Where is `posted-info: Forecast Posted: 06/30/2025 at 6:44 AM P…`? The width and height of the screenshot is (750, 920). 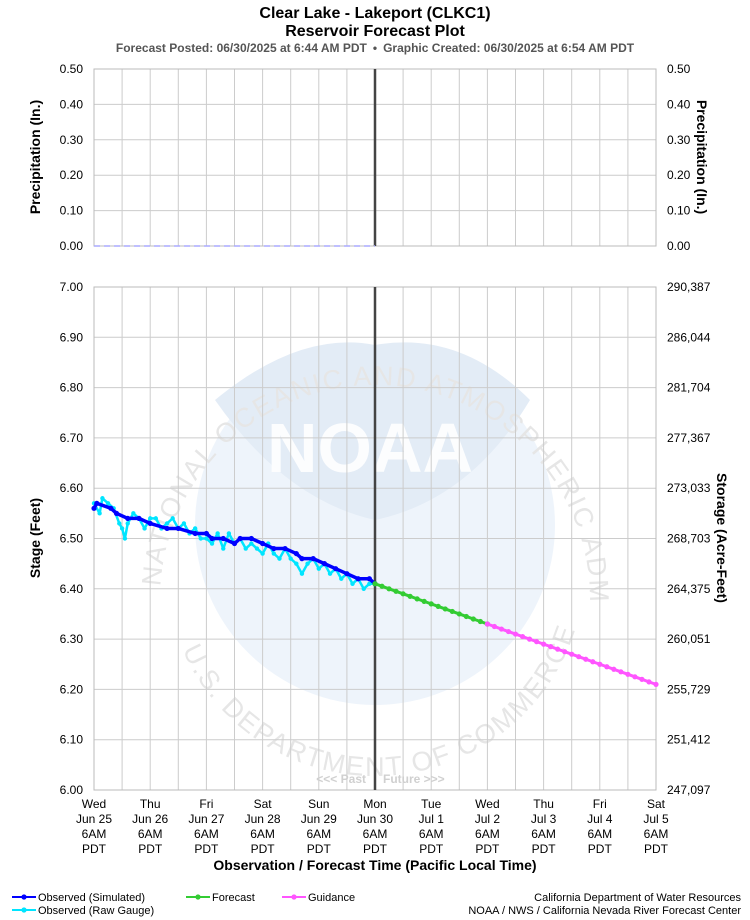 posted-info: Forecast Posted: 06/30/2025 at 6:44 AM P… is located at coordinates (375, 48).